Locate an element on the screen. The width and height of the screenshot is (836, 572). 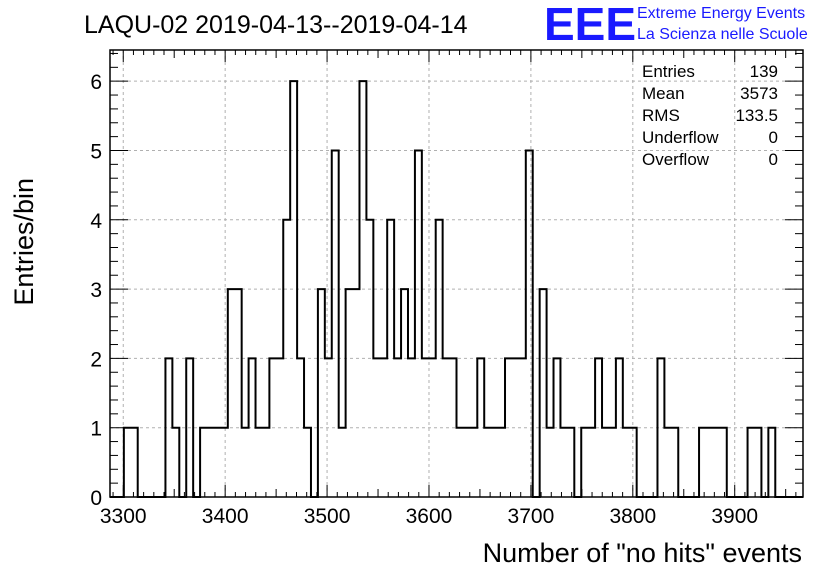
x-tick-label: 3800 is located at coordinates (632, 516).